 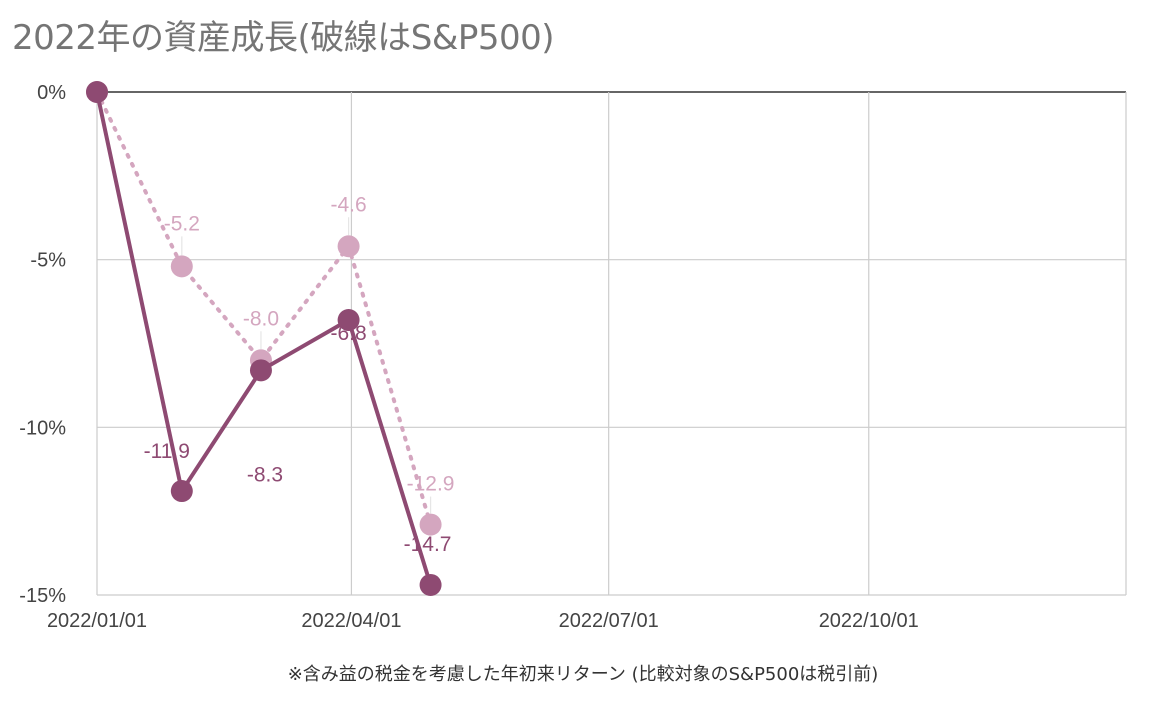 What do you see at coordinates (349, 204) in the screenshot?
I see `sp500-data-label: -4.6` at bounding box center [349, 204].